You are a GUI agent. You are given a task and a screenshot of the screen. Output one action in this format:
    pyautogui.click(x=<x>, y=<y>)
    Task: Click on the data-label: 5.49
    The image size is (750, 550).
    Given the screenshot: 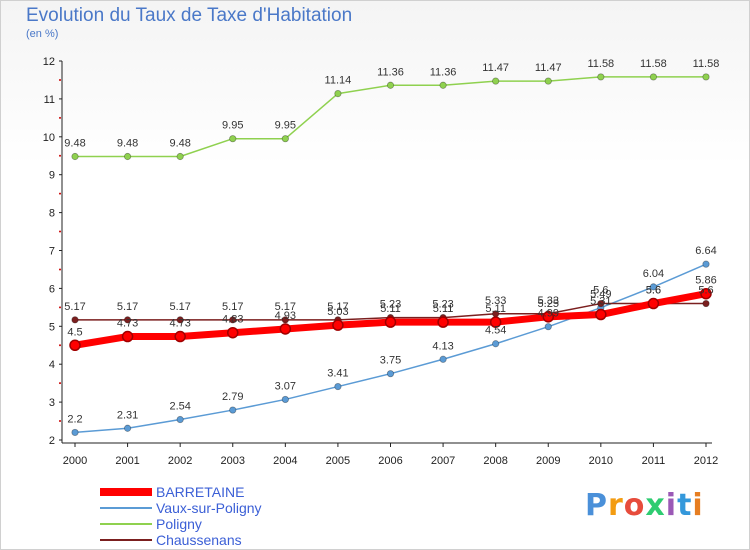 What is the action you would take?
    pyautogui.click(x=600, y=295)
    